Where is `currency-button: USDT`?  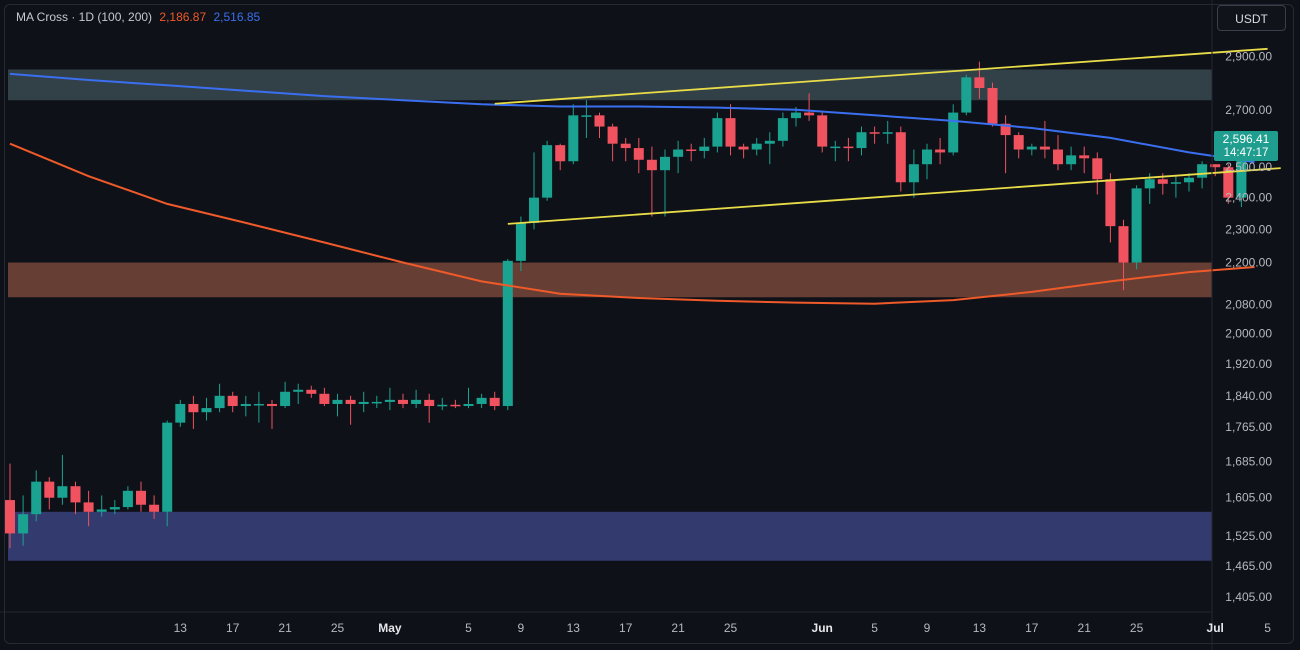 currency-button: USDT is located at coordinates (1251, 18).